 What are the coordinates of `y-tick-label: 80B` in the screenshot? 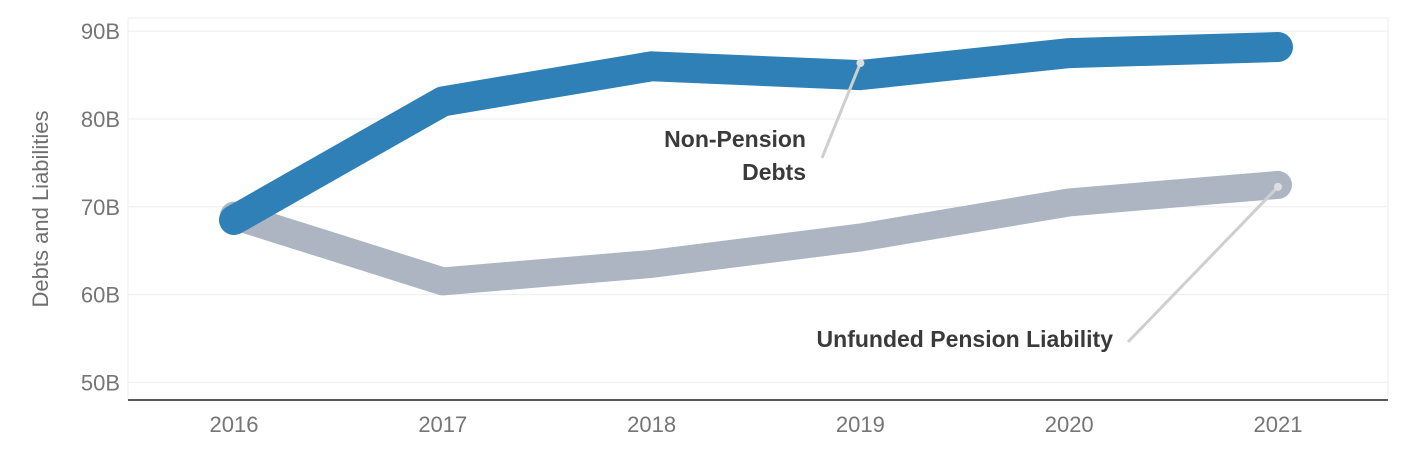 It's located at (100, 119).